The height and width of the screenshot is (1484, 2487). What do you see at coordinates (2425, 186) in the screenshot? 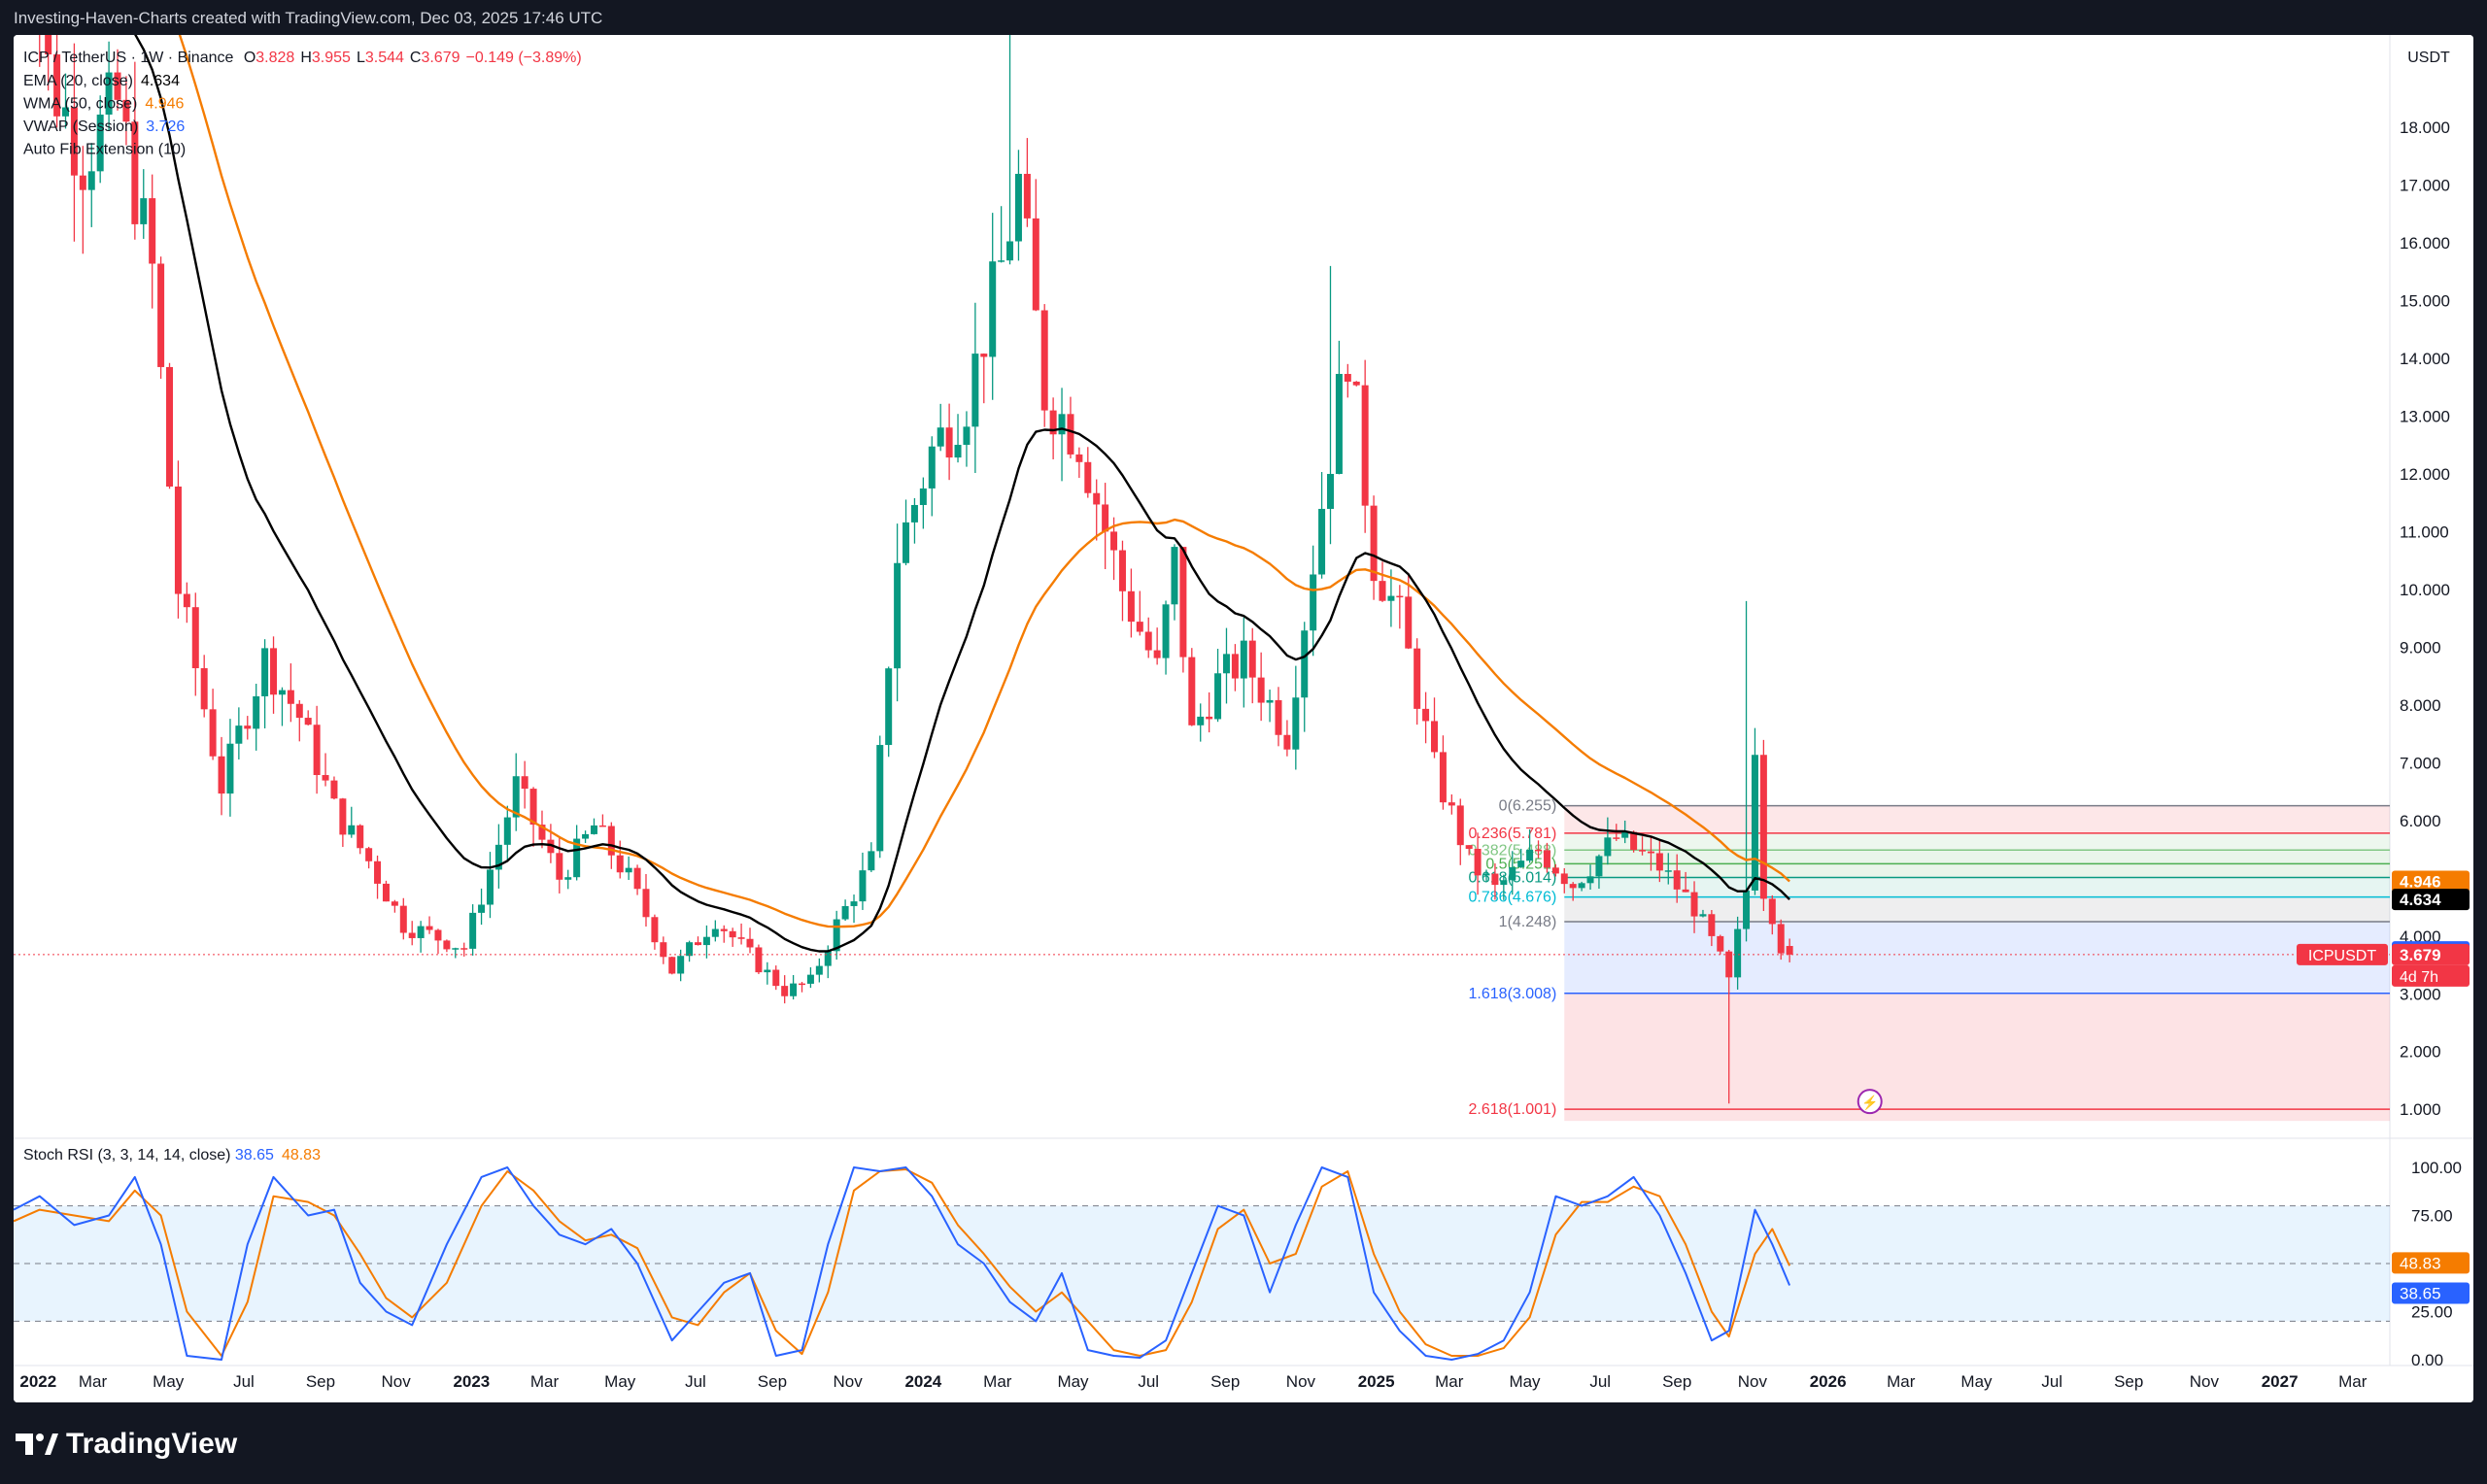
I see `price-tick-label: 17.000` at bounding box center [2425, 186].